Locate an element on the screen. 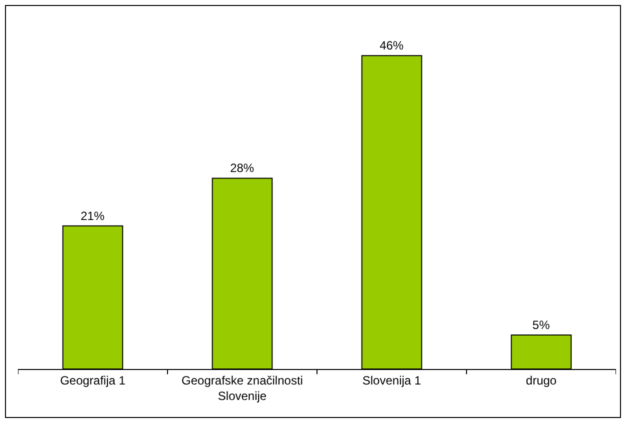 The width and height of the screenshot is (623, 421). x-tick-label: Geografija 1 is located at coordinates (93, 380).